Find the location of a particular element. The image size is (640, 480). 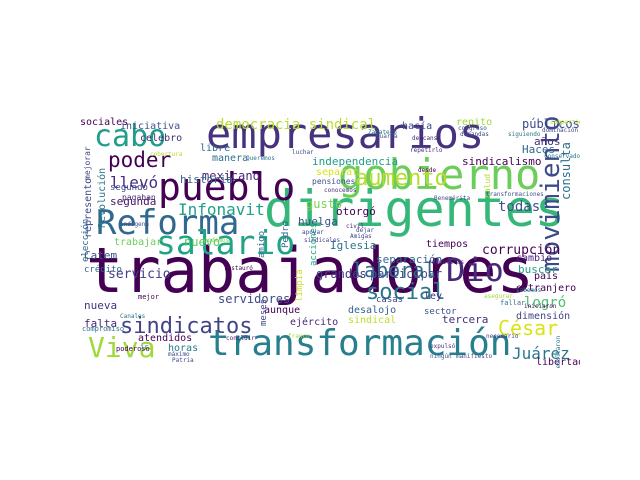

word-horas: horas is located at coordinates (183, 348).